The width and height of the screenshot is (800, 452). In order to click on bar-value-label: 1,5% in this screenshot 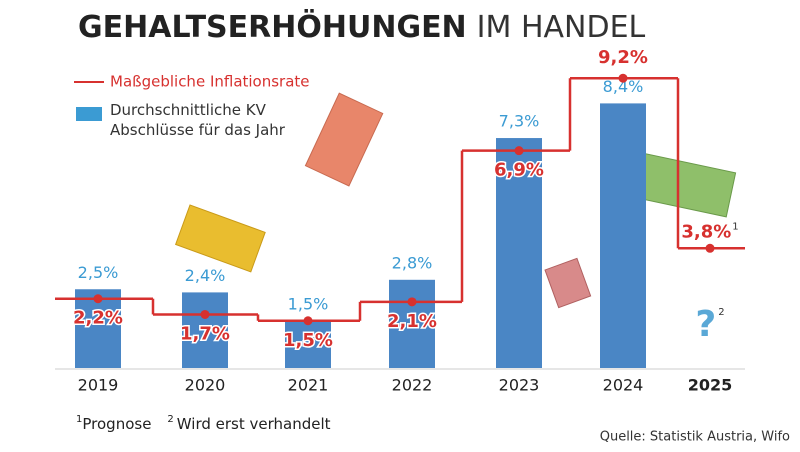, I will do `click(308, 303)`.